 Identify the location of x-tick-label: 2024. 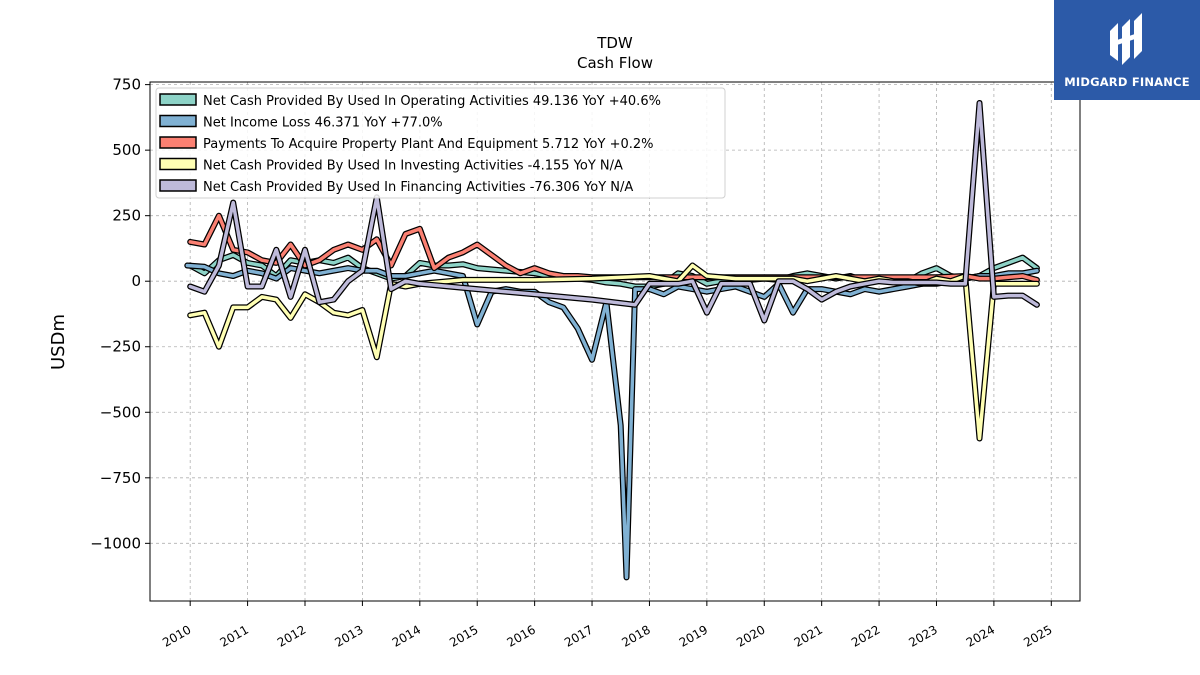
(980, 635).